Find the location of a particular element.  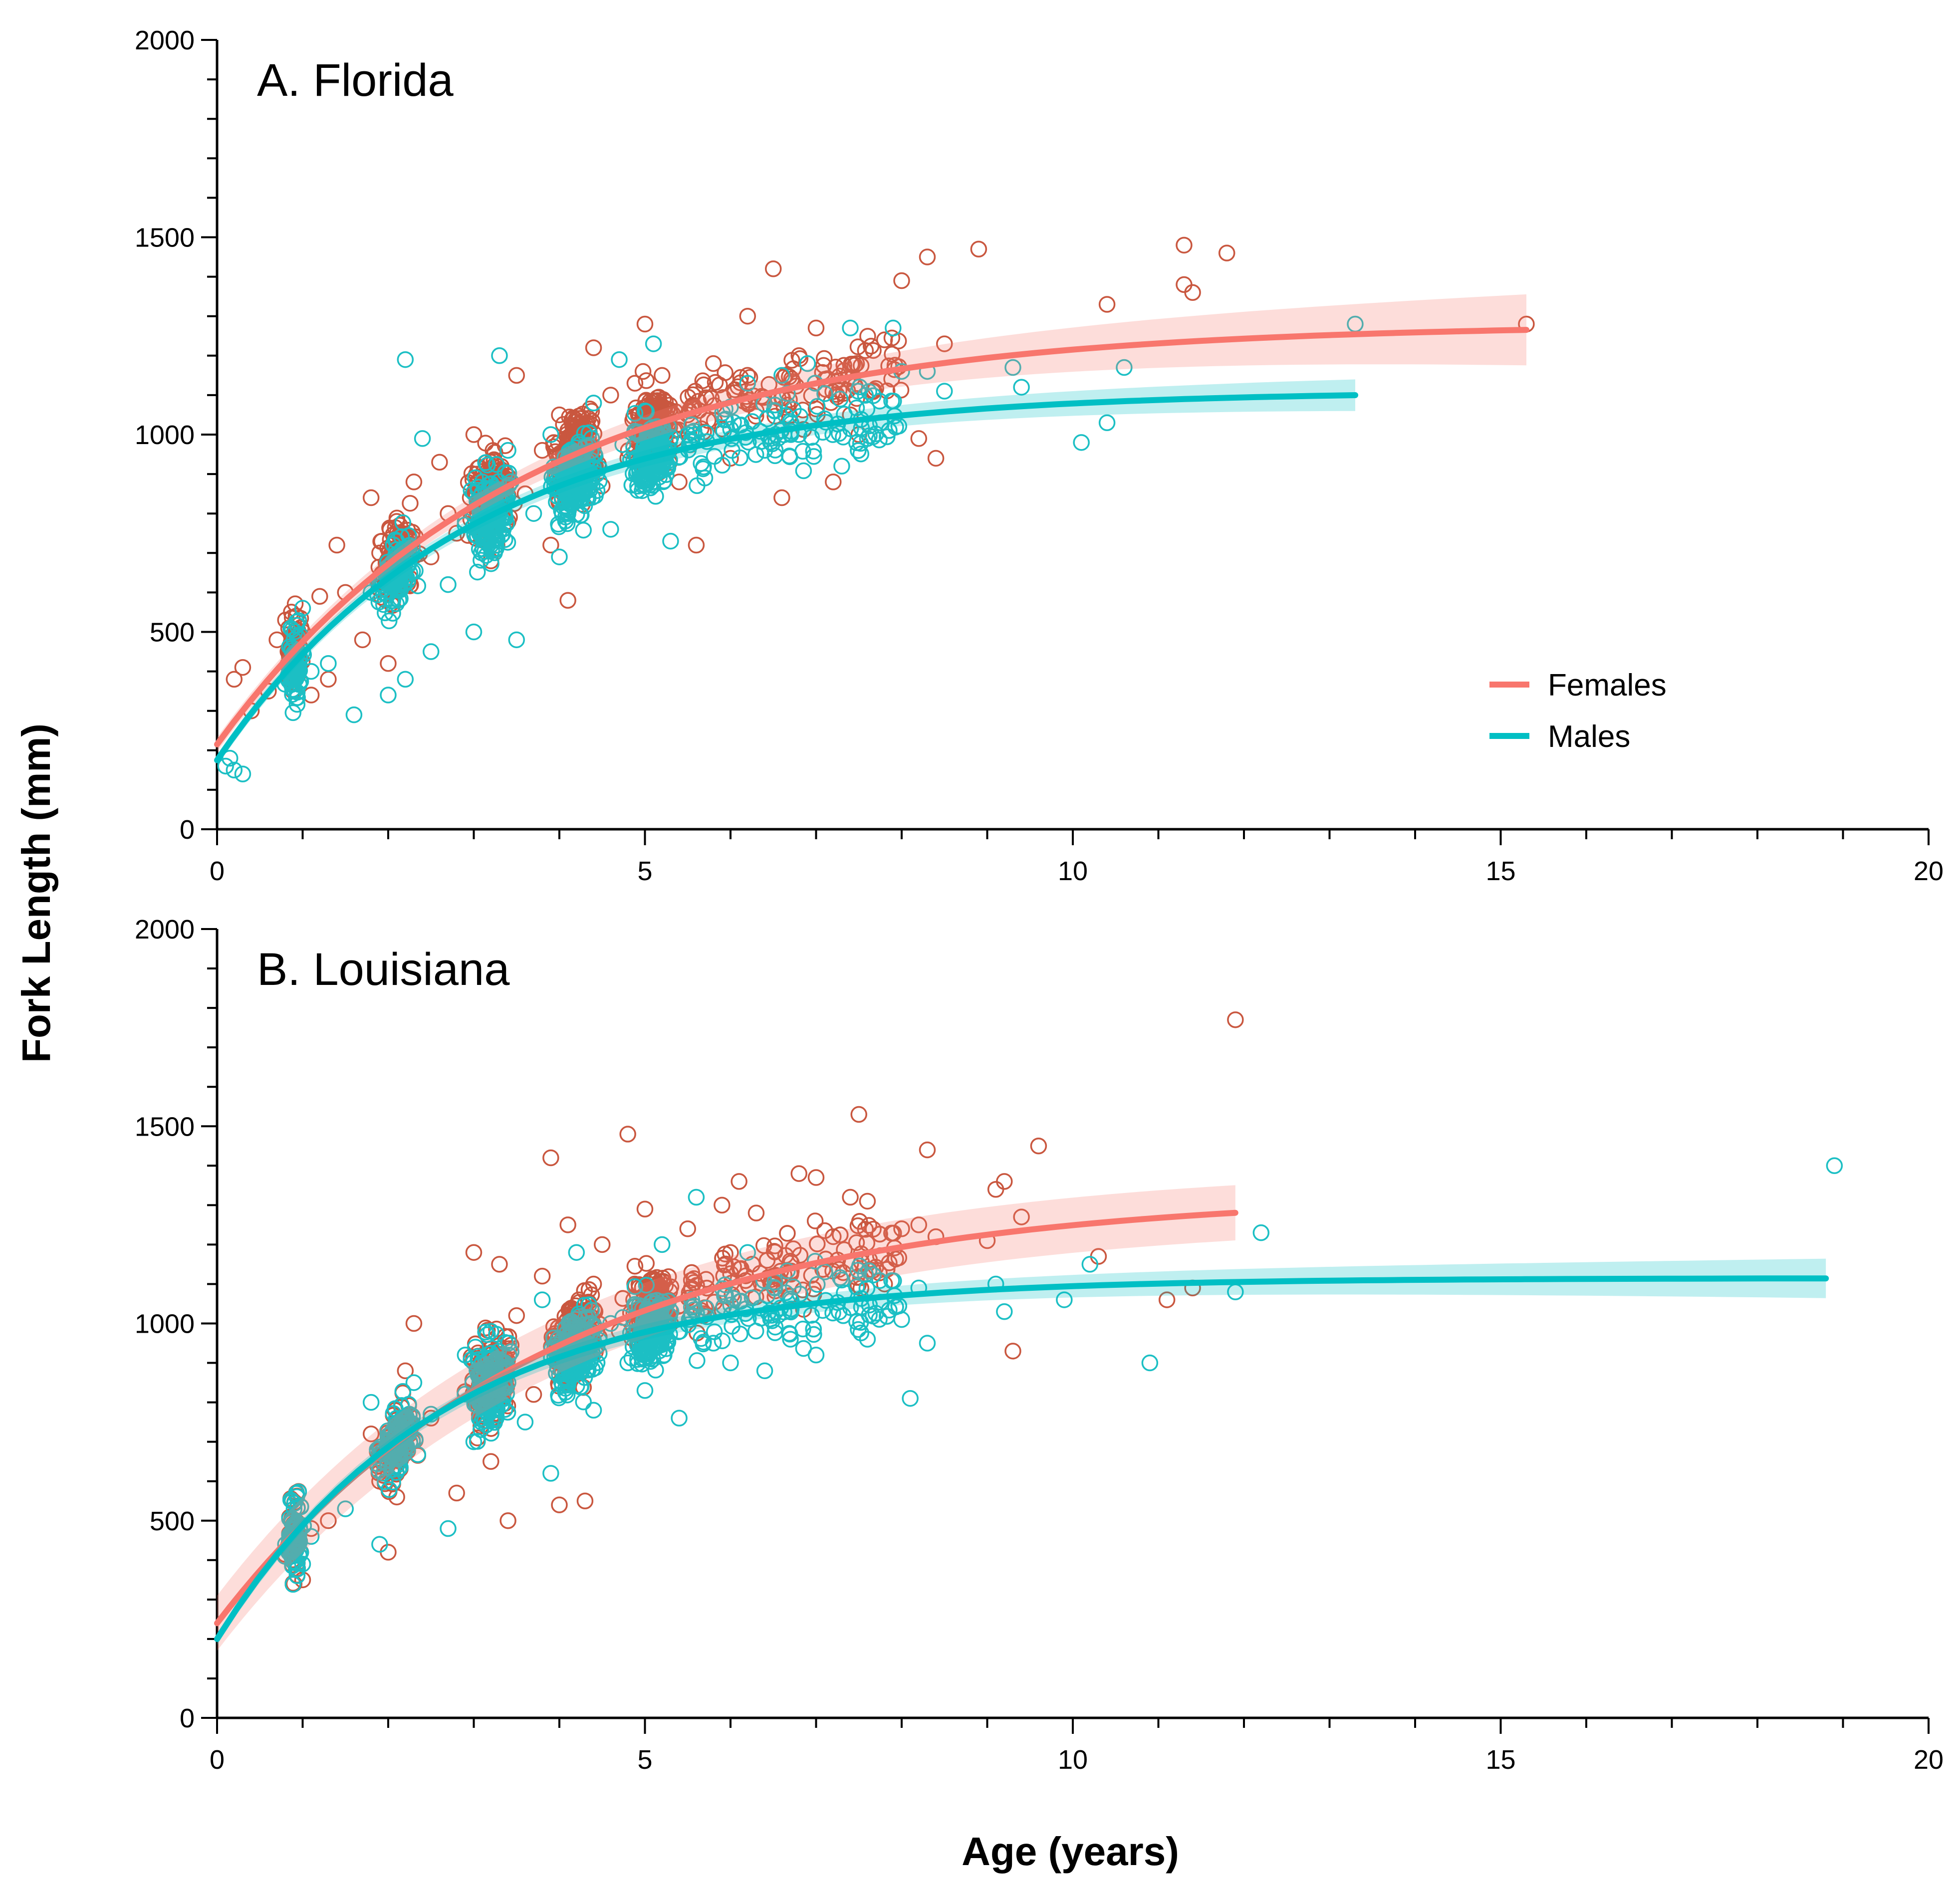

fit-line-males is located at coordinates (786, 578).